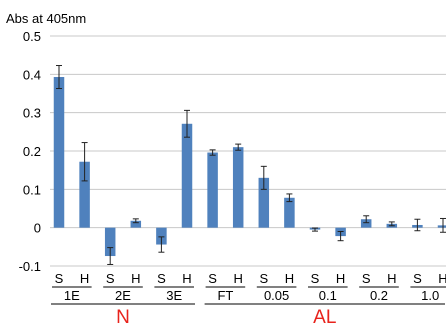 The image size is (446, 327). I want to click on group-label: 0.1, so click(328, 295).